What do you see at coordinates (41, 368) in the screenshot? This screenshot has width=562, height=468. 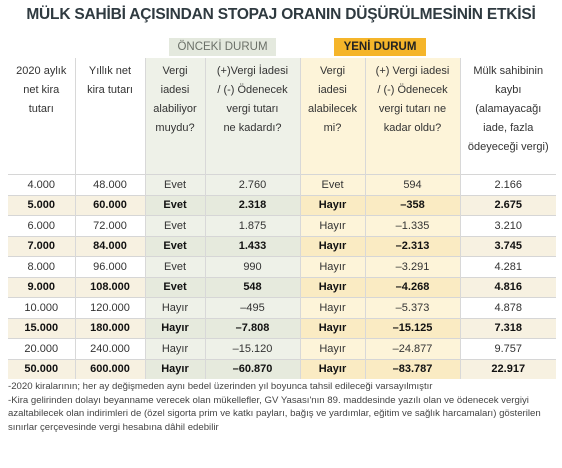 I see `table-cell: 50.000` at bounding box center [41, 368].